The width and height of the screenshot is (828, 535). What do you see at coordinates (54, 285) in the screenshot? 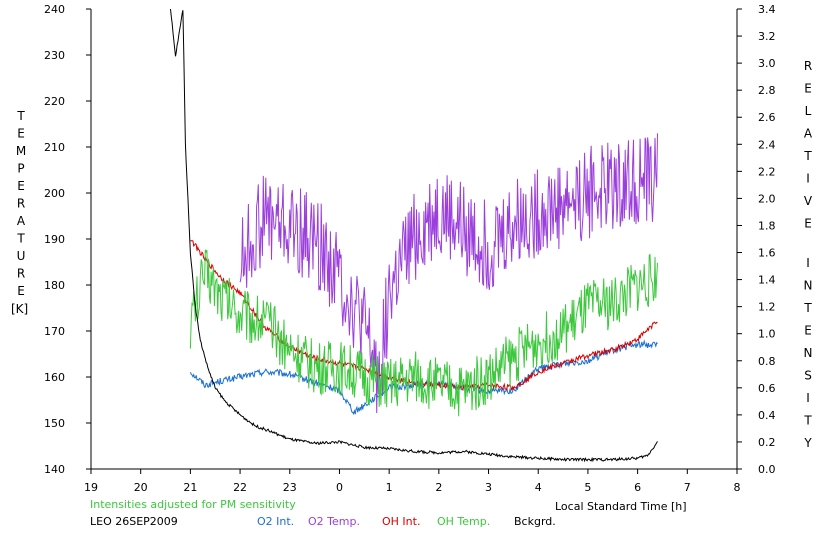
I see `y-left-tick-label: 180` at bounding box center [54, 285].